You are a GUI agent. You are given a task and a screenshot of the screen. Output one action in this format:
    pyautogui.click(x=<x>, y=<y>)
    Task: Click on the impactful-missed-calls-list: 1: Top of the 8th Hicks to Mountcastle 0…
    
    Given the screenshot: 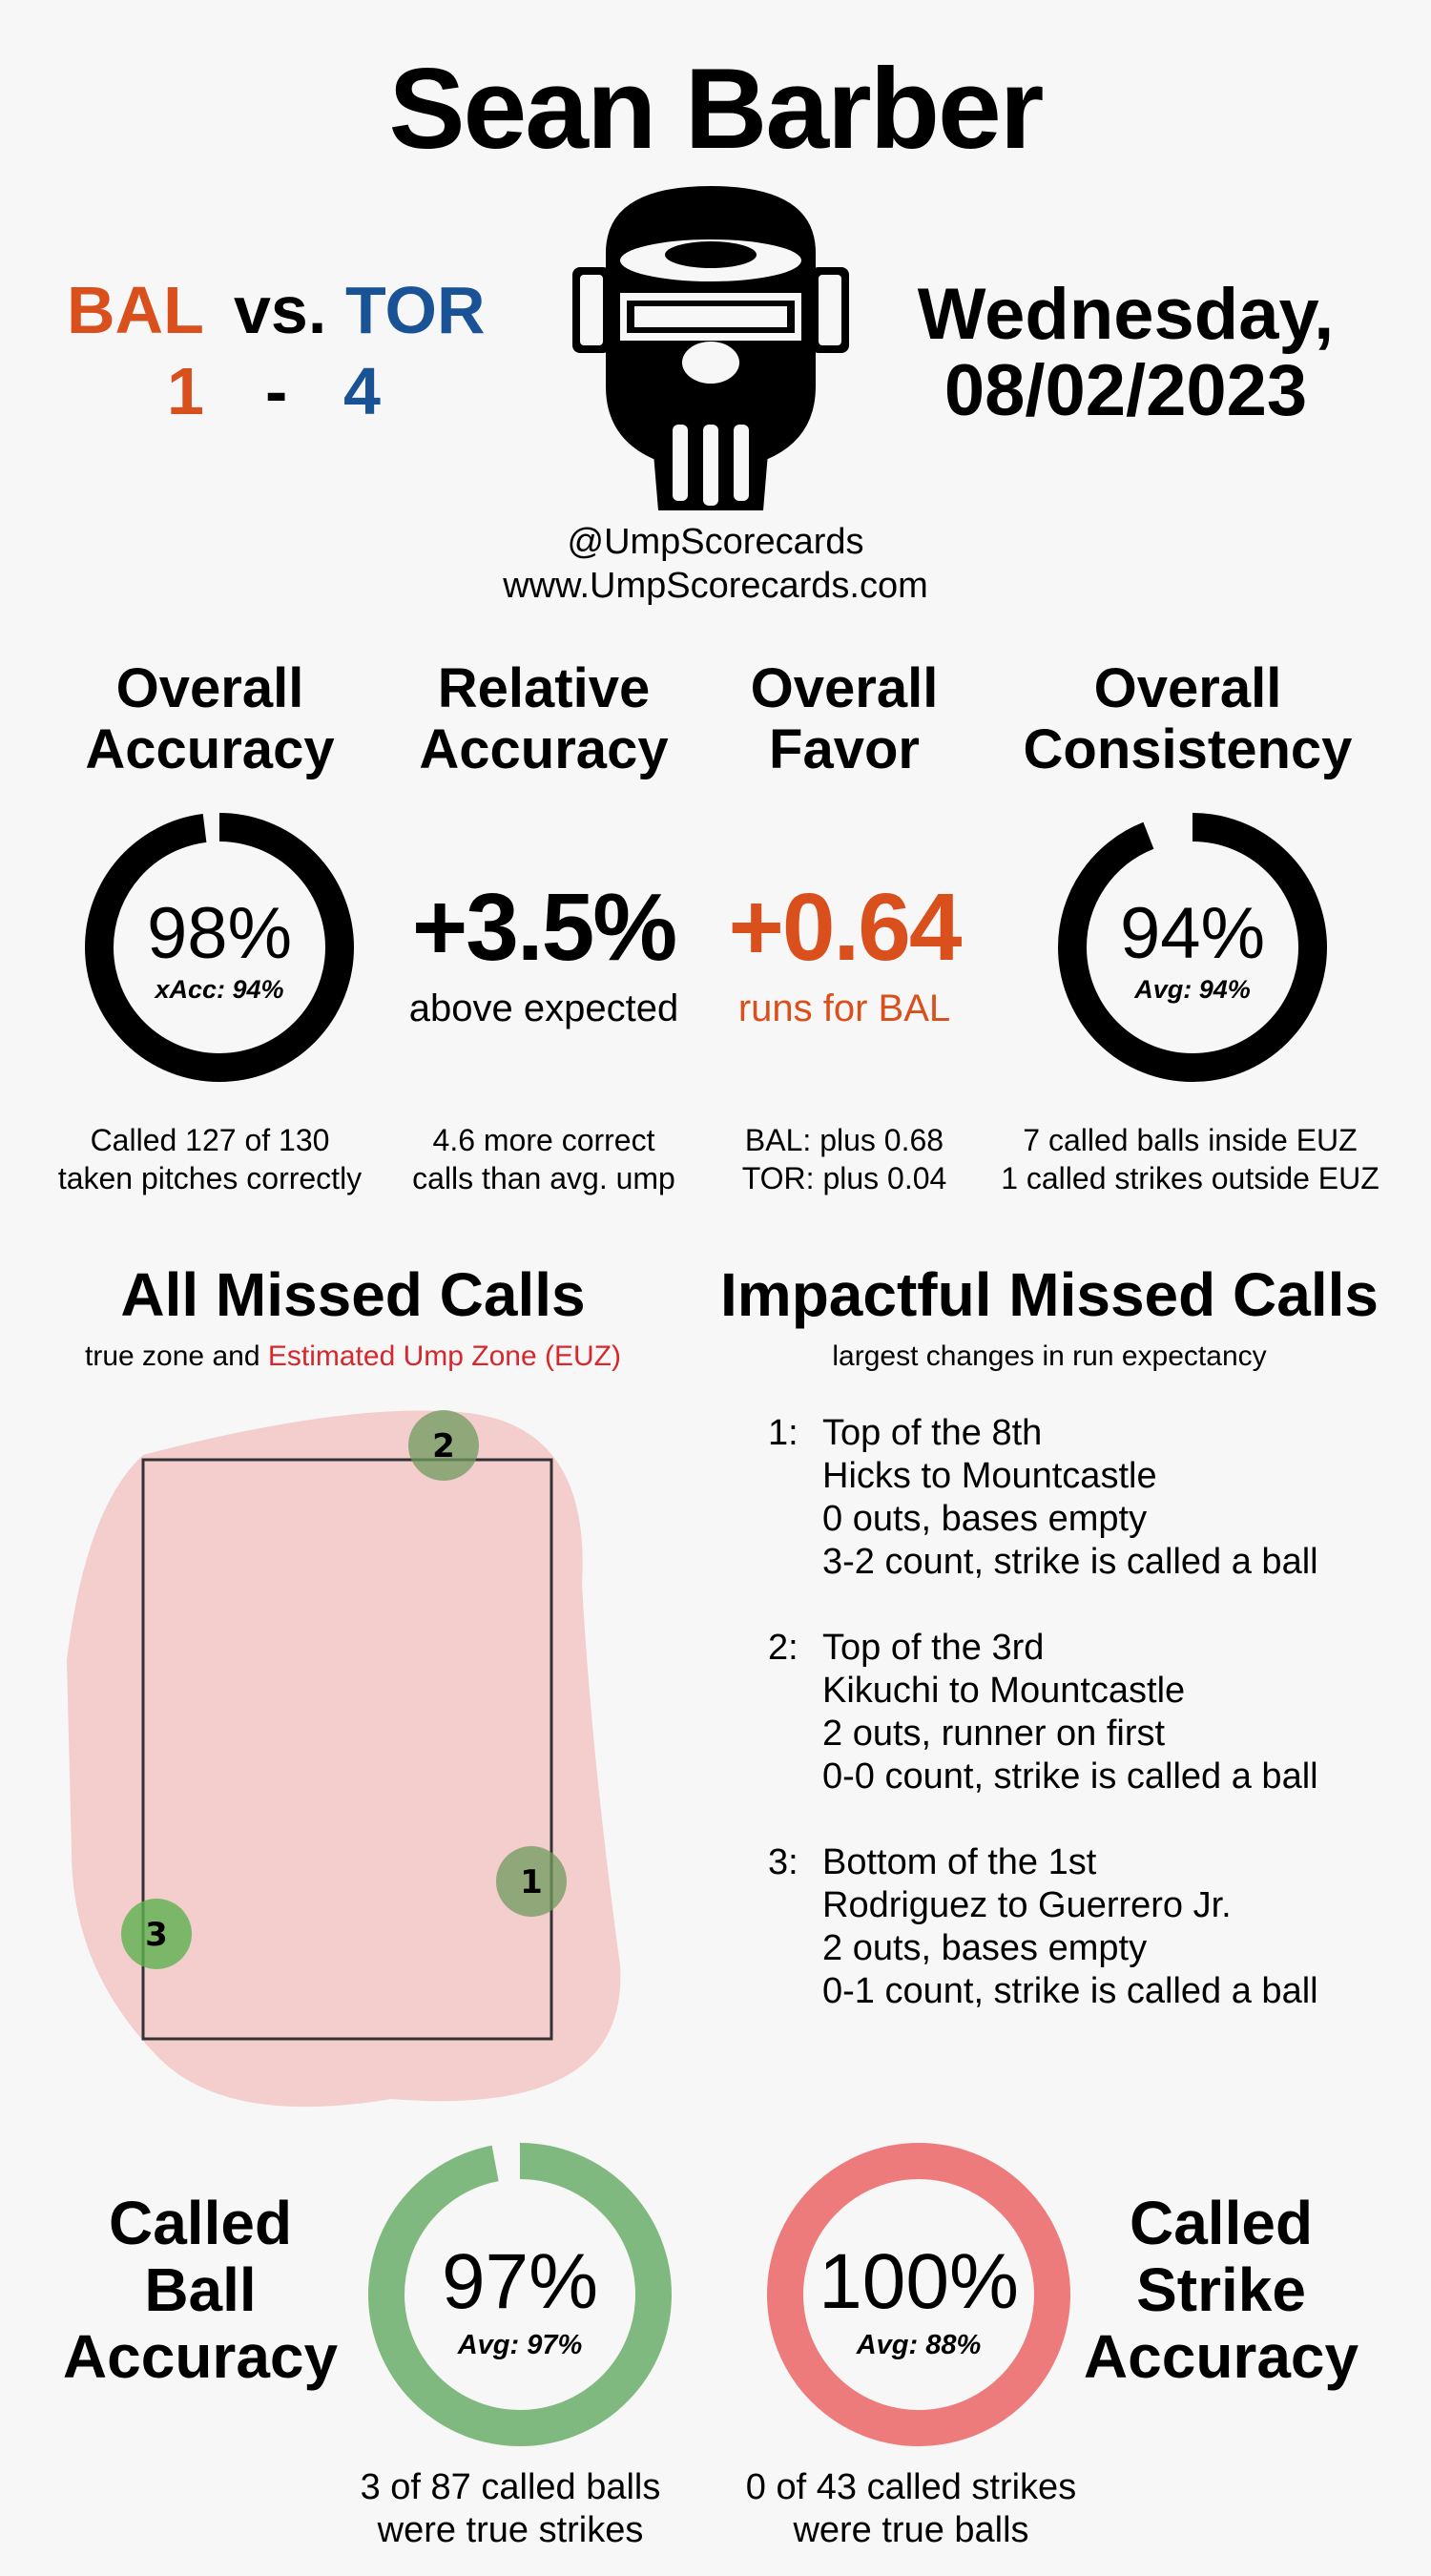 What is the action you would take?
    pyautogui.click(x=1083, y=1734)
    